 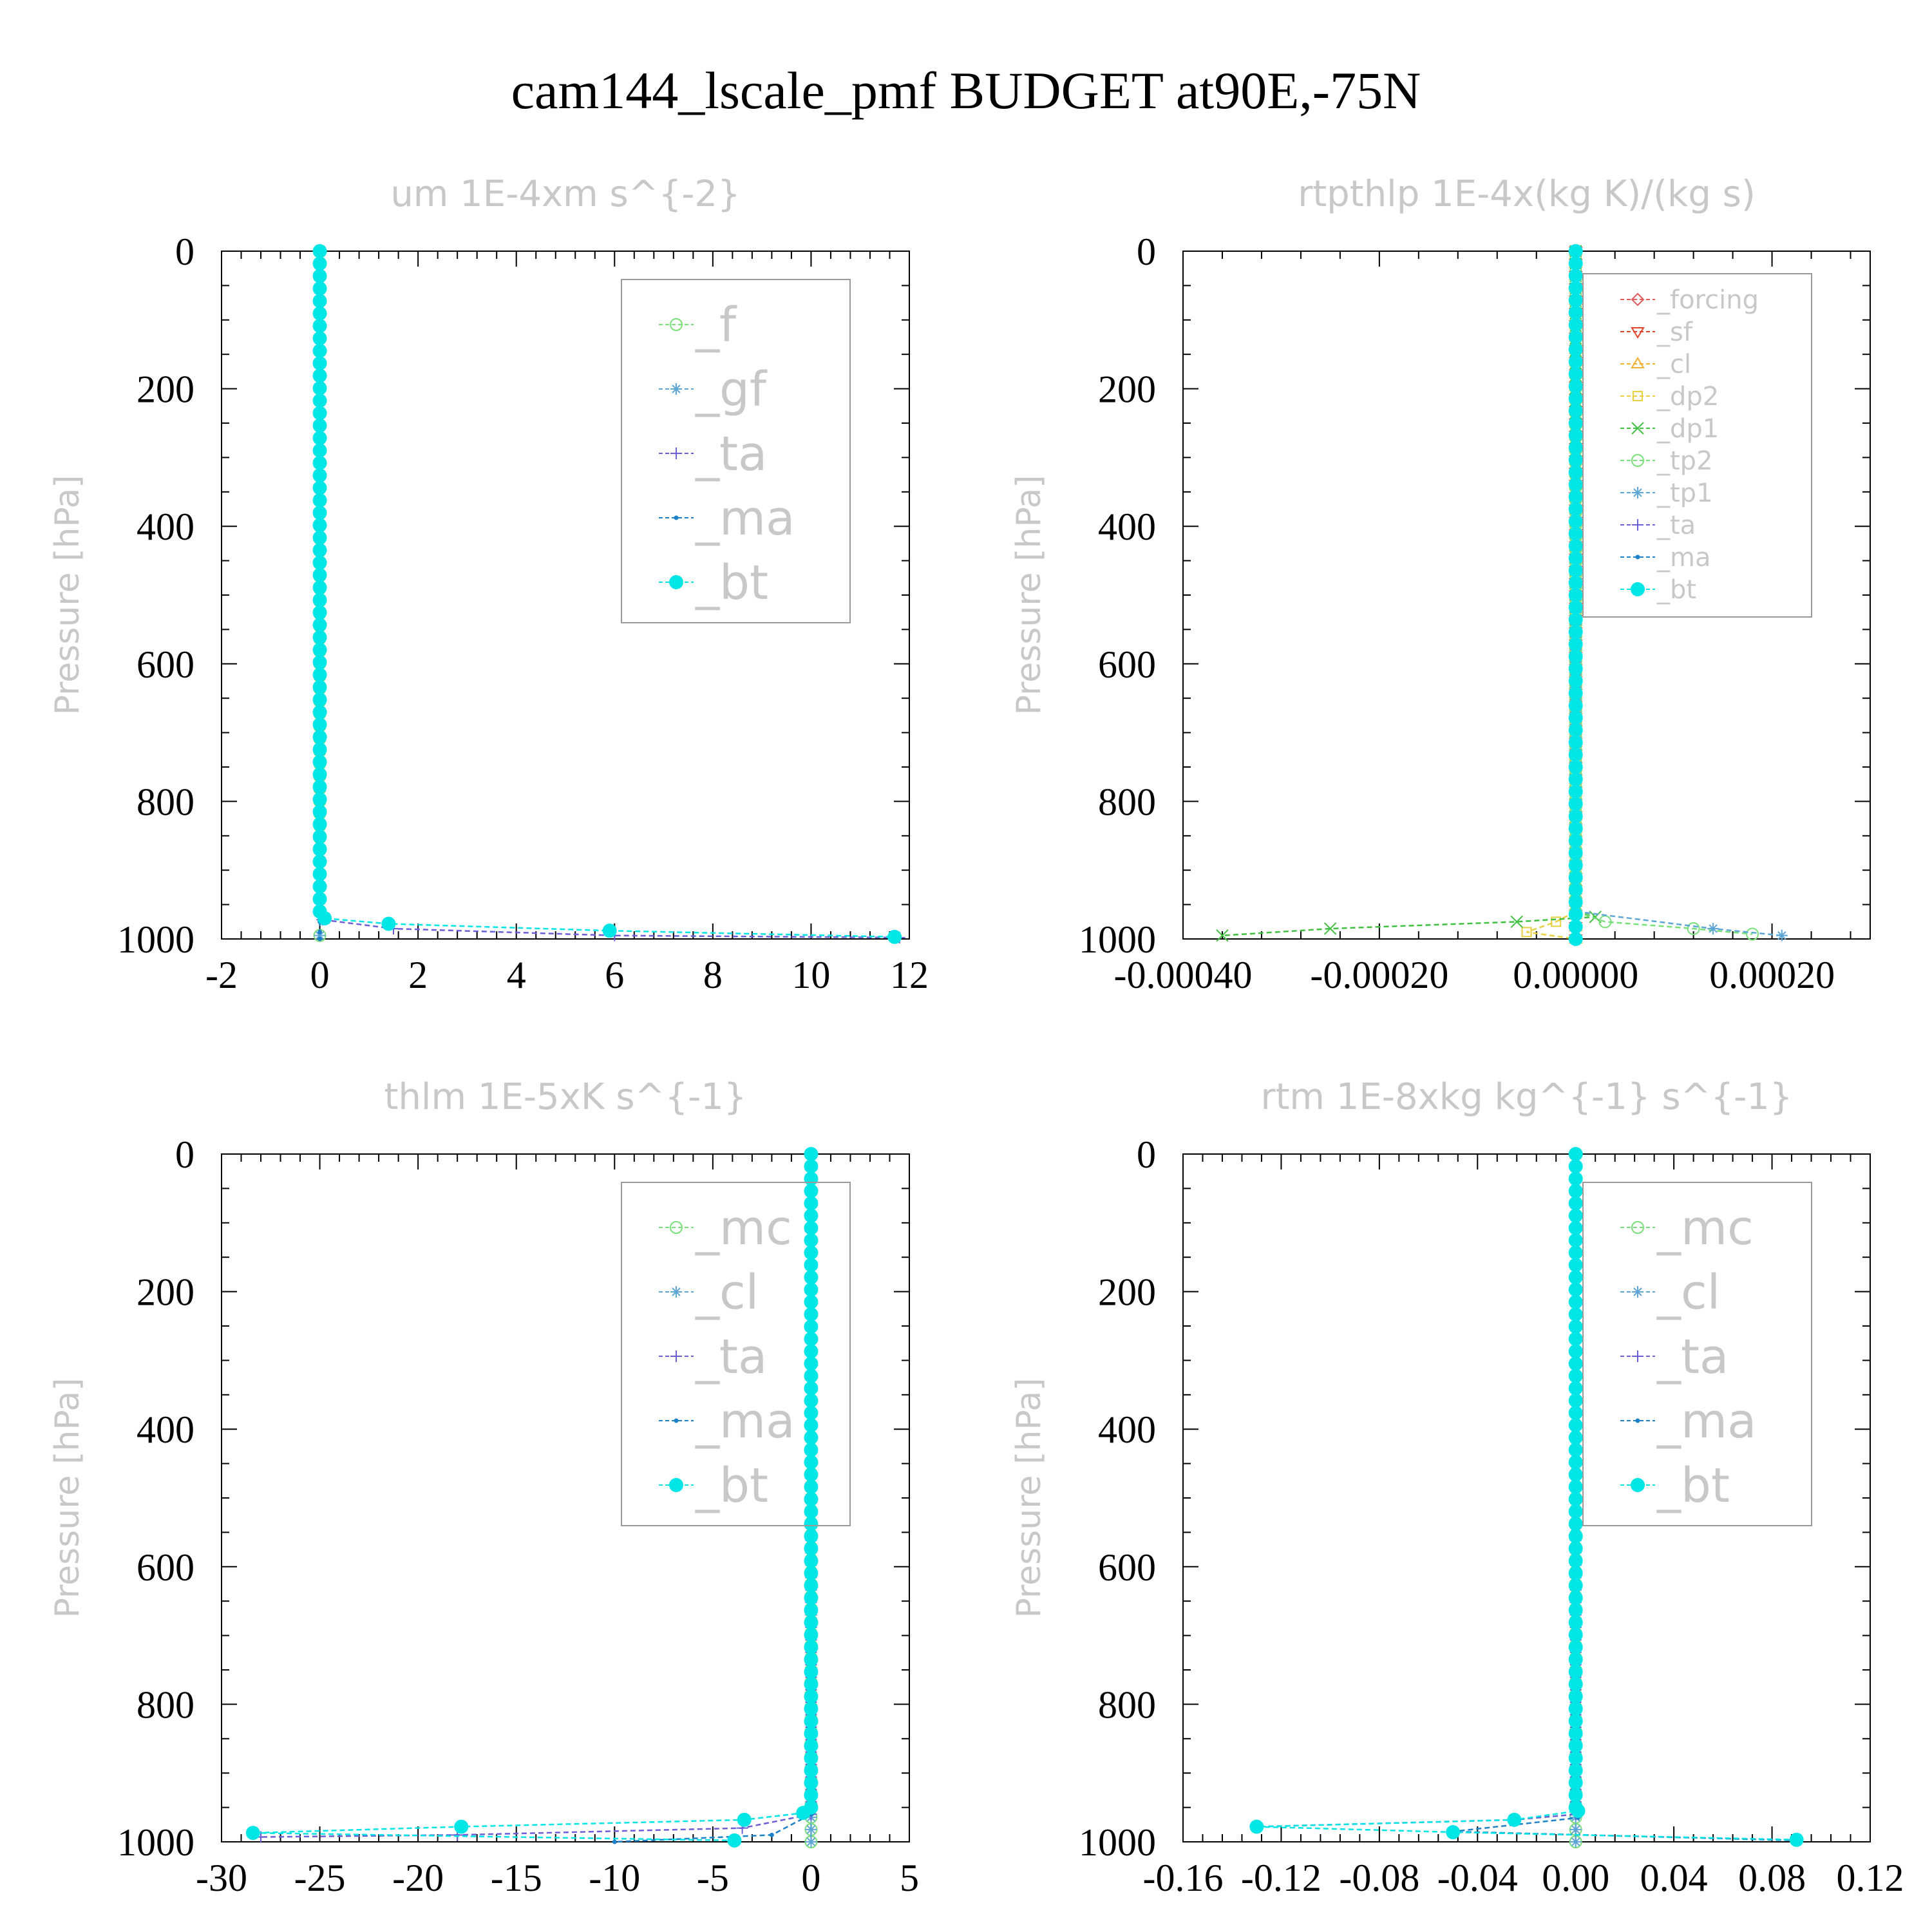 I want to click on panel-title: um 1E-4xm s^{-2}, so click(x=565, y=194).